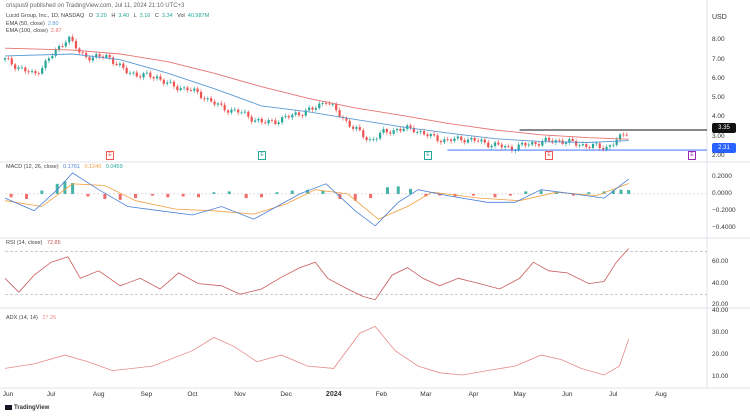 Image resolution: width=750 pixels, height=417 pixels. Describe the element at coordinates (718, 117) in the screenshot. I see `price-tick-label: 4.00` at that location.